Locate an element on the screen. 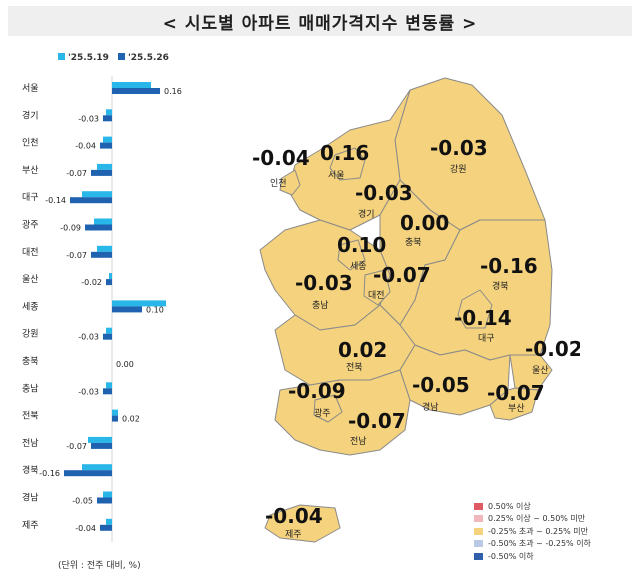  region-jeju is located at coordinates (302, 523).